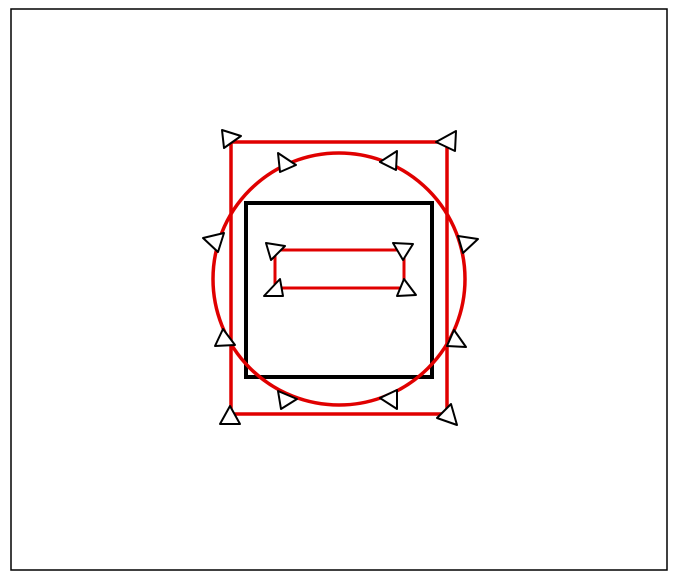 The width and height of the screenshot is (680, 582). I want to click on black-square, so click(339, 290).